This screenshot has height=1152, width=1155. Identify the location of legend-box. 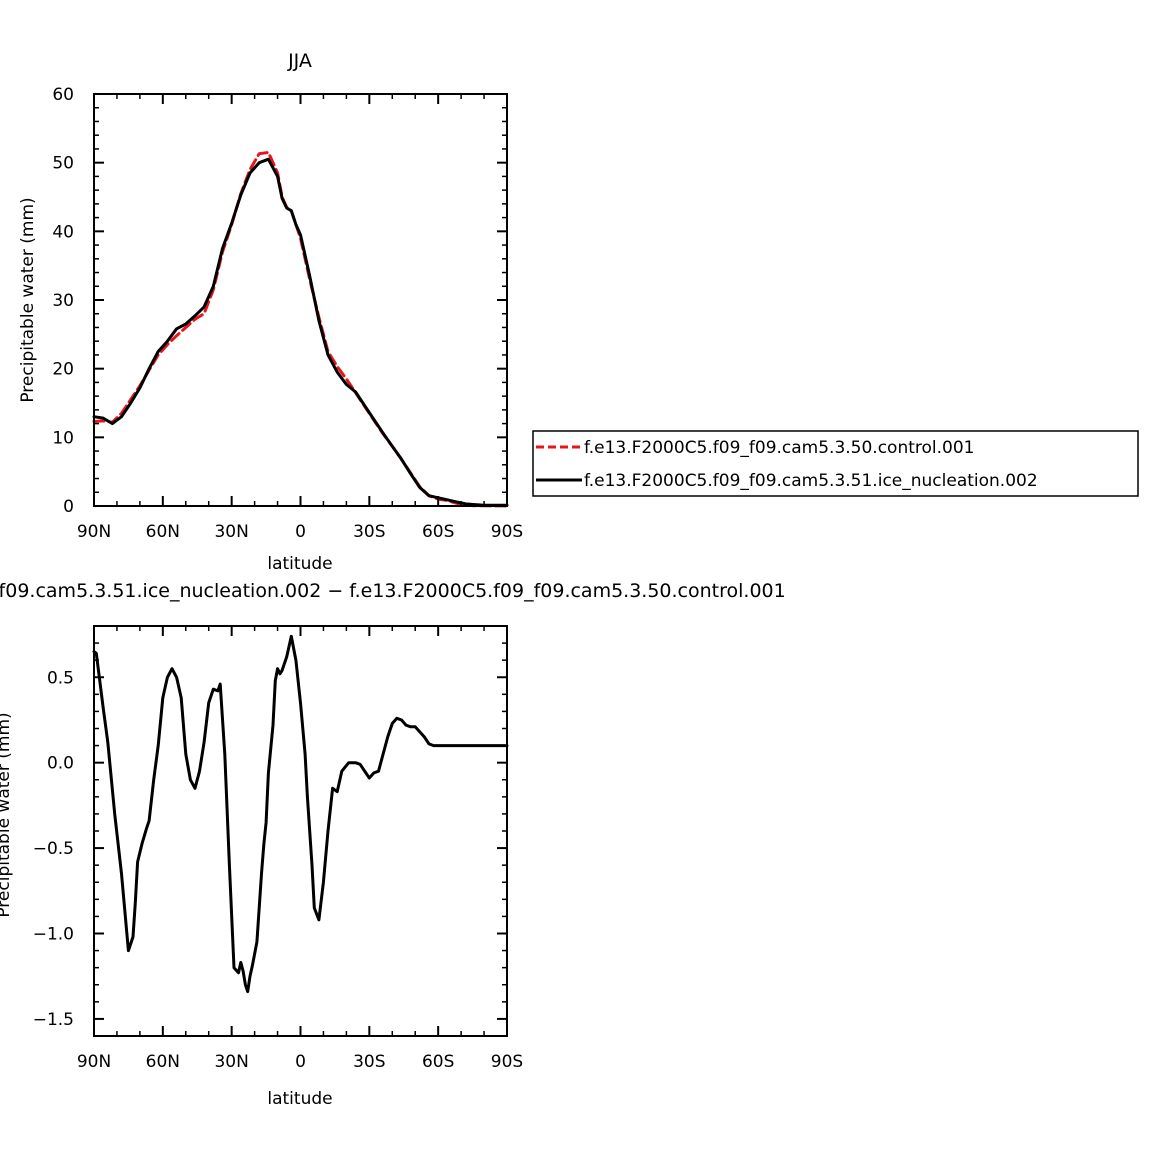
(835, 463).